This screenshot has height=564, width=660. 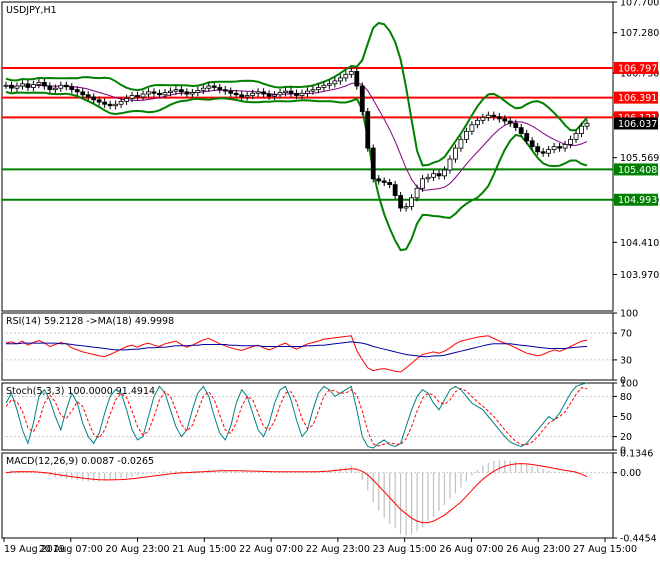 I want to click on y-tick-label-macd: 0.1346, so click(x=636, y=454).